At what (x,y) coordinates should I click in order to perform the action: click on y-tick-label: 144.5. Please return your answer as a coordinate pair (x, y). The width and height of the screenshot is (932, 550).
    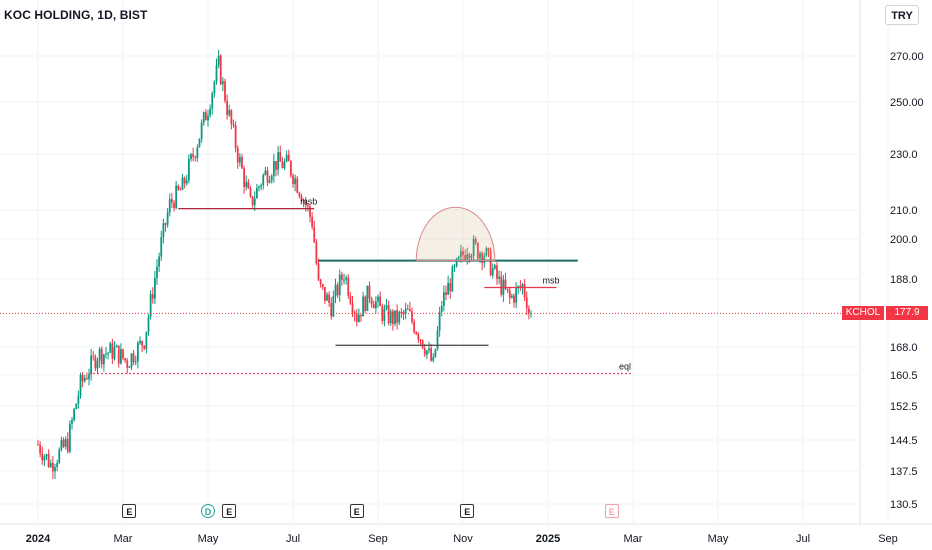
    Looking at the image, I should click on (904, 441).